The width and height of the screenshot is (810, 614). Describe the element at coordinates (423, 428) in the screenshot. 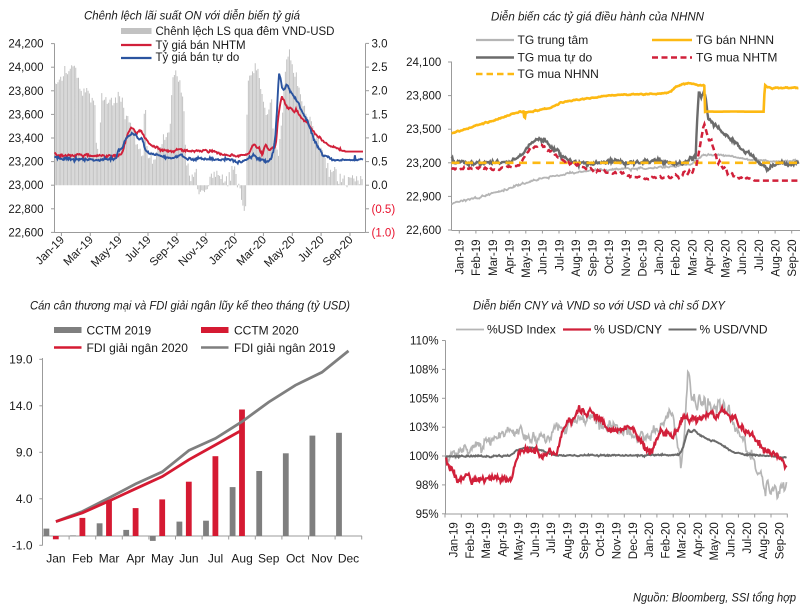

I see `svg-text: 103%` at that location.